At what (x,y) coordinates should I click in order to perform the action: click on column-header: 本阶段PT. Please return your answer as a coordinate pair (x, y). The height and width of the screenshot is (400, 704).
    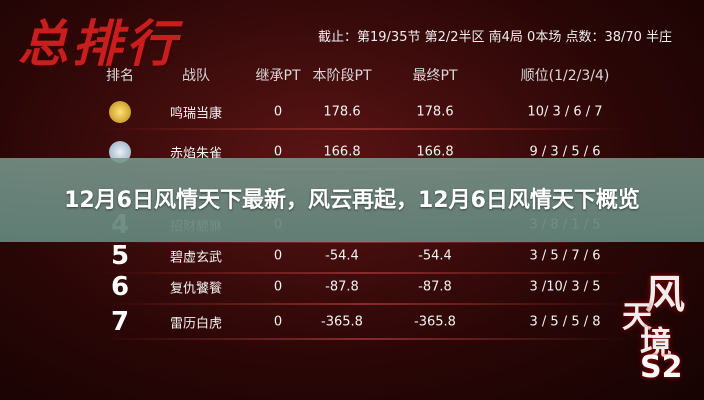
    Looking at the image, I should click on (342, 76).